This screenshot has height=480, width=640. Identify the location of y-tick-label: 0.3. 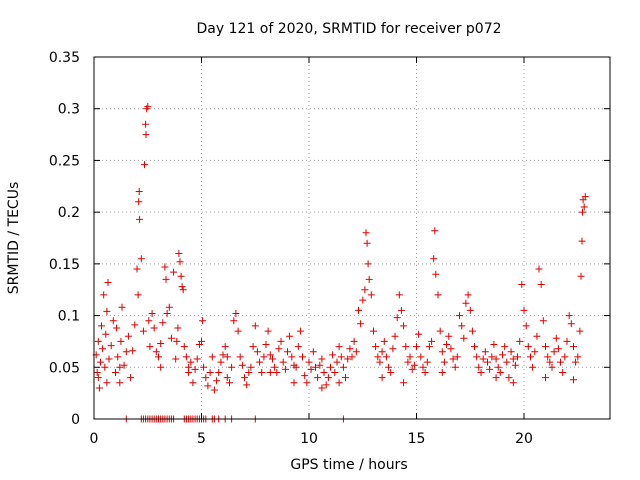
(69, 110).